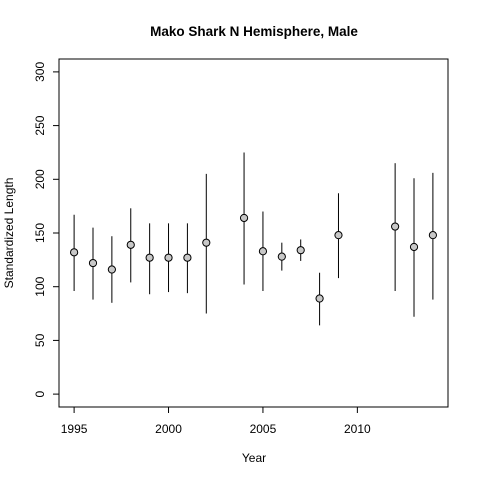 The height and width of the screenshot is (480, 480). What do you see at coordinates (253, 258) in the screenshot?
I see `data-points` at bounding box center [253, 258].